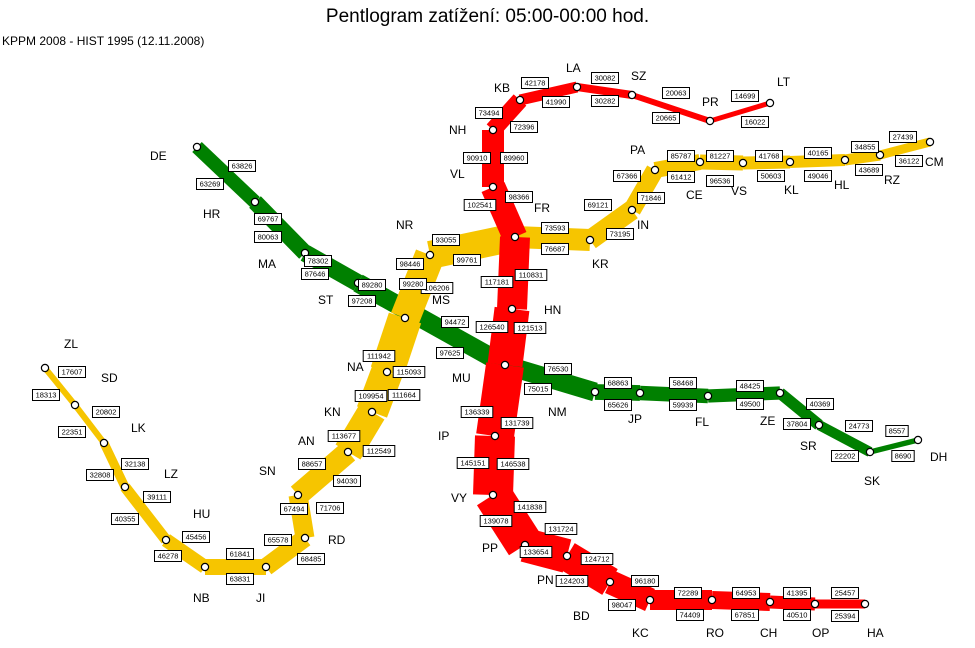  Describe the element at coordinates (457, 130) in the screenshot. I see `station-label-nh: NH` at that location.